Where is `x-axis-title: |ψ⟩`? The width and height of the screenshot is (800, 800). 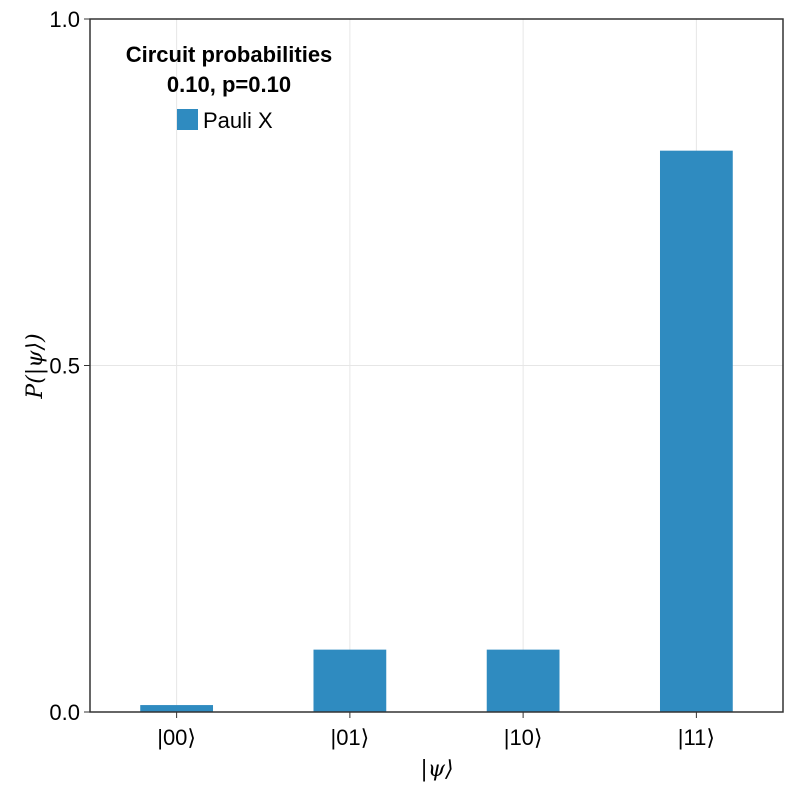 x-axis-title: |ψ⟩ is located at coordinates (436, 769).